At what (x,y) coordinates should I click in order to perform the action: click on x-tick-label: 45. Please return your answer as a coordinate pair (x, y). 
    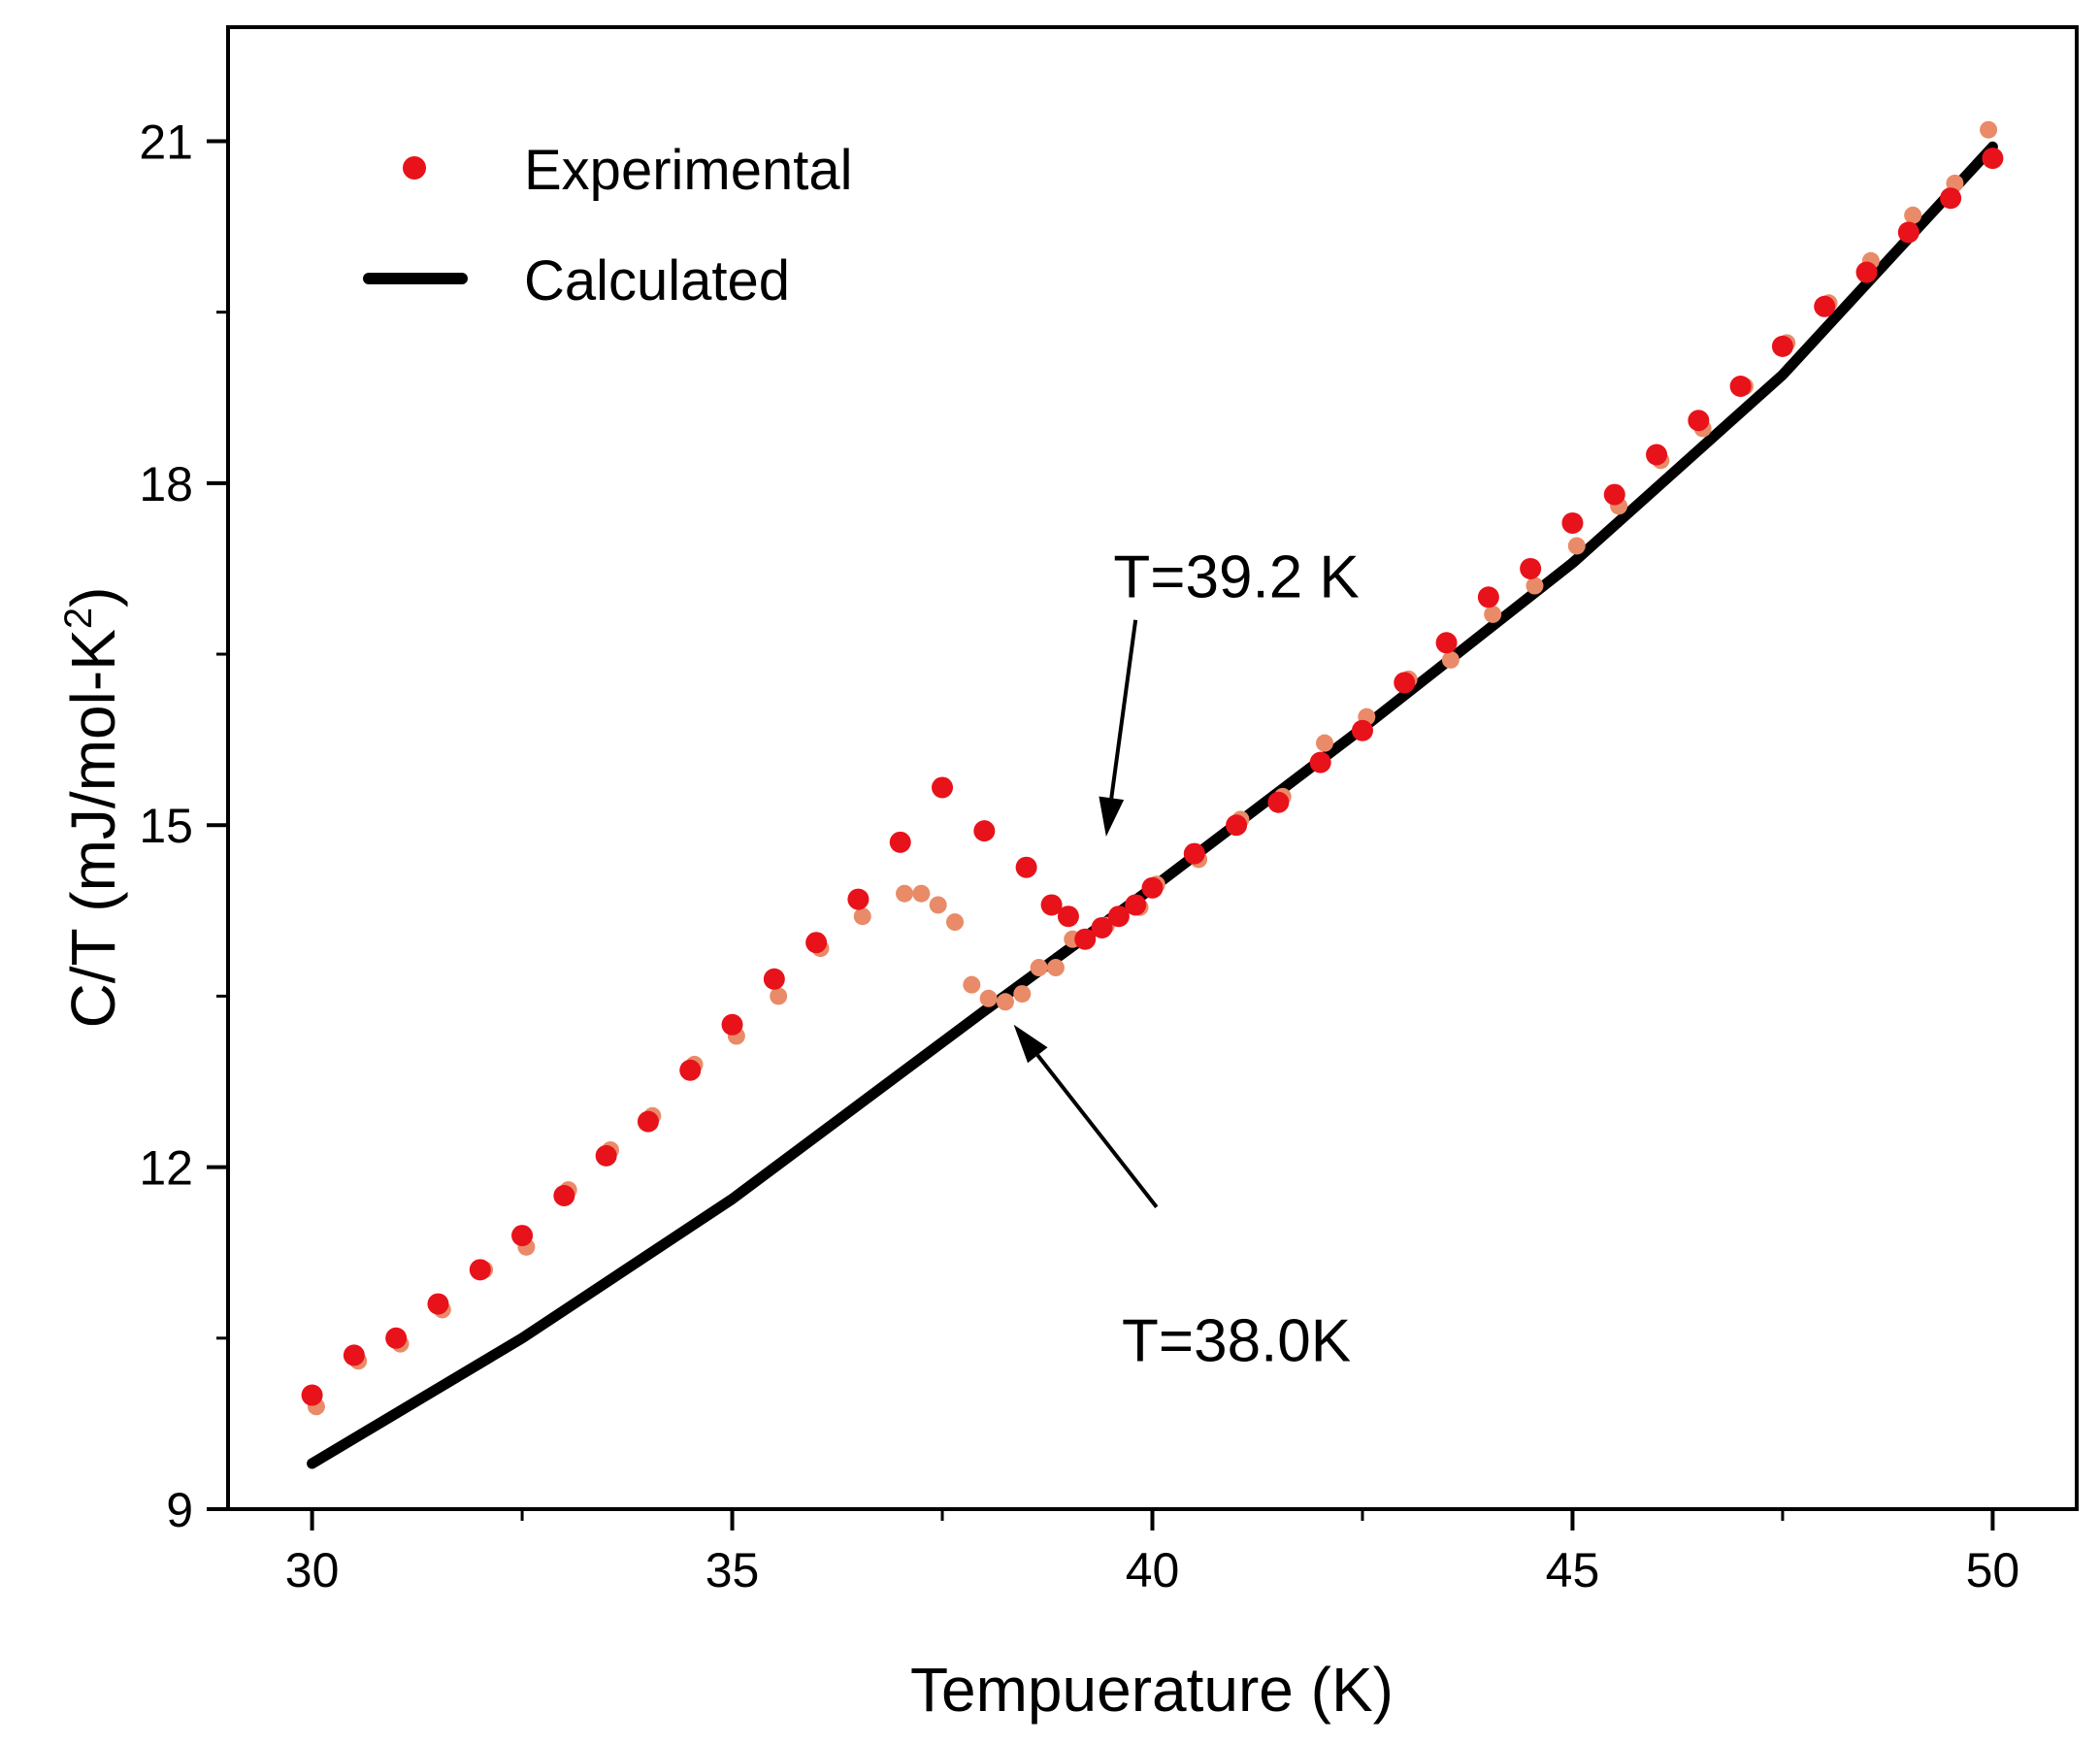
    Looking at the image, I should click on (1573, 1570).